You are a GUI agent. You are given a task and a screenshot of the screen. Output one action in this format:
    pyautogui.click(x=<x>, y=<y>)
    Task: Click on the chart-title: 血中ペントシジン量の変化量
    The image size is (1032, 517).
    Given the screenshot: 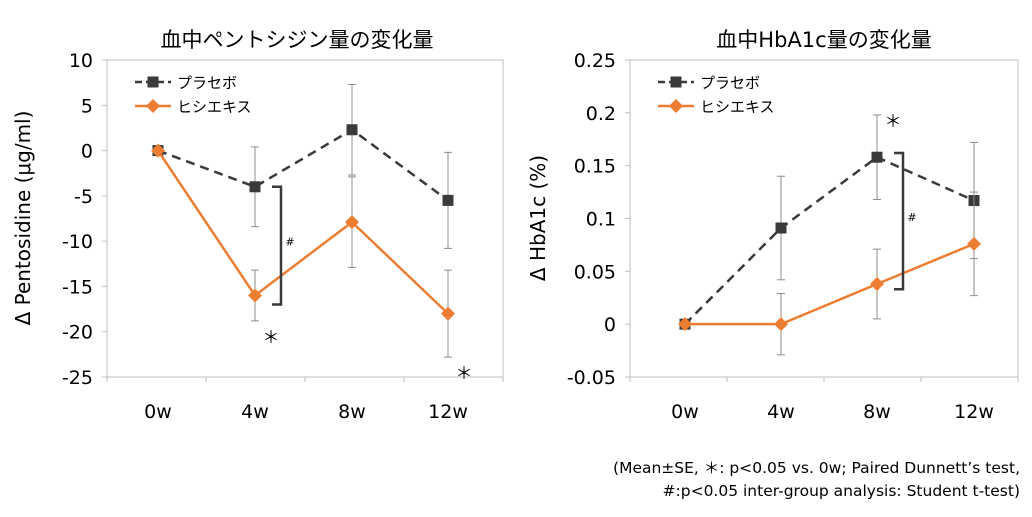 What is the action you would take?
    pyautogui.click(x=297, y=40)
    